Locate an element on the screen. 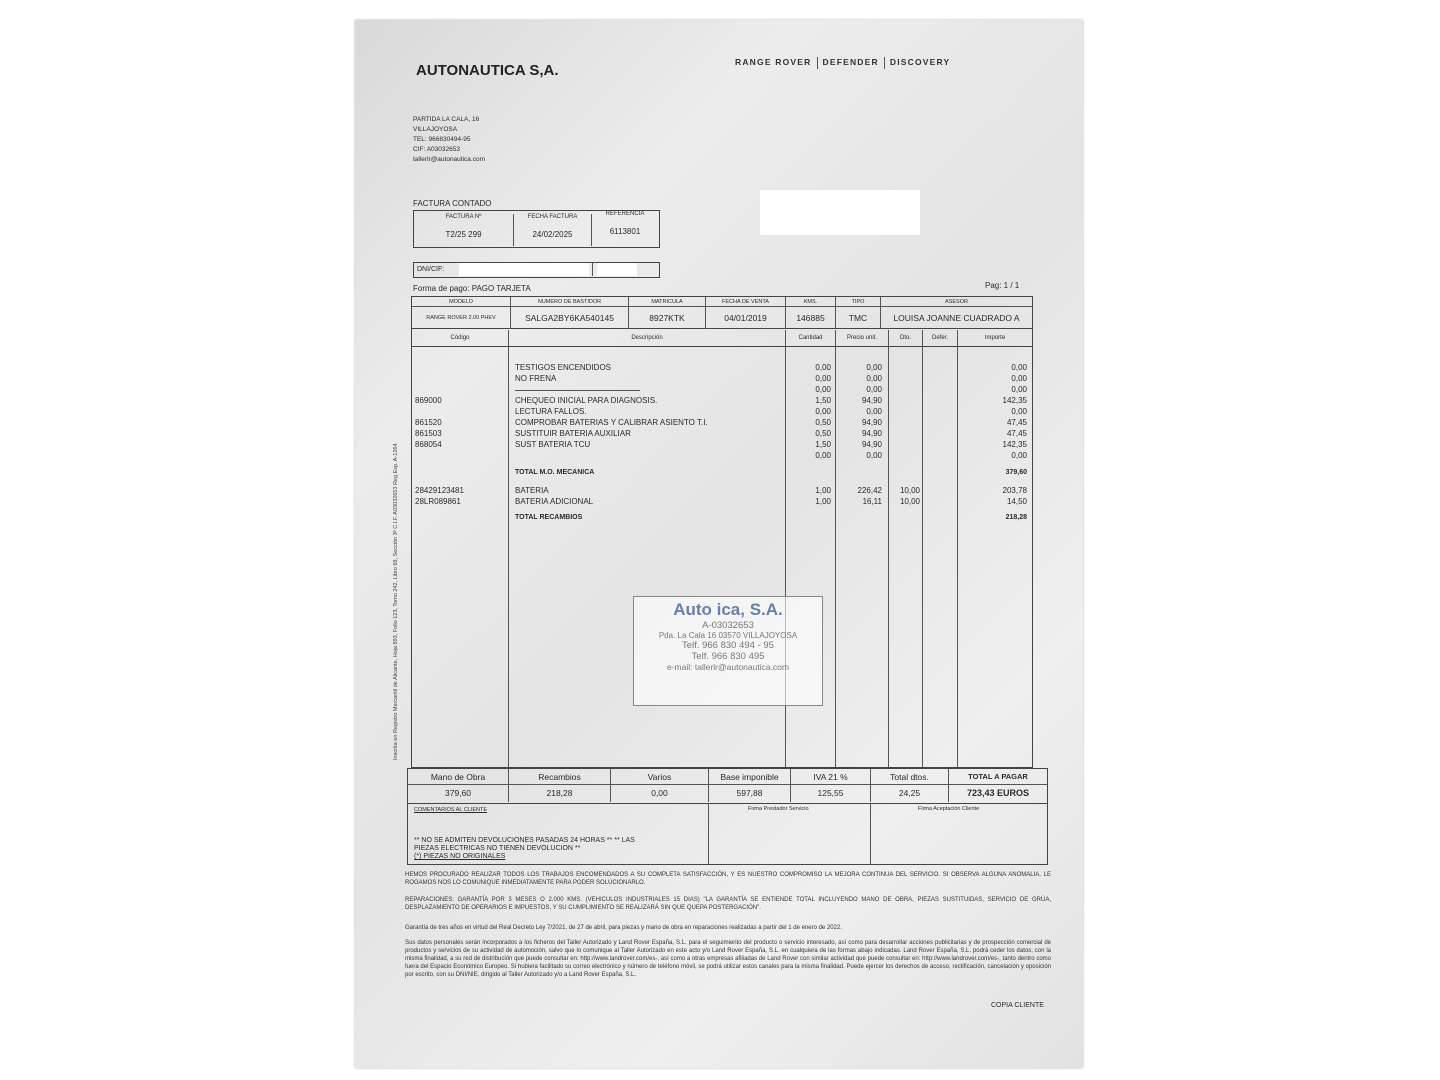 This screenshot has width=1440, height=1080. items-header-1: Descripción is located at coordinates (647, 338).